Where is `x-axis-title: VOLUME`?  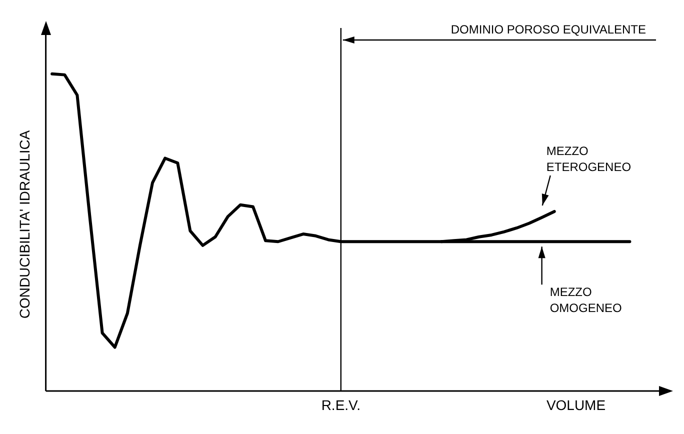 x-axis-title: VOLUME is located at coordinates (576, 404).